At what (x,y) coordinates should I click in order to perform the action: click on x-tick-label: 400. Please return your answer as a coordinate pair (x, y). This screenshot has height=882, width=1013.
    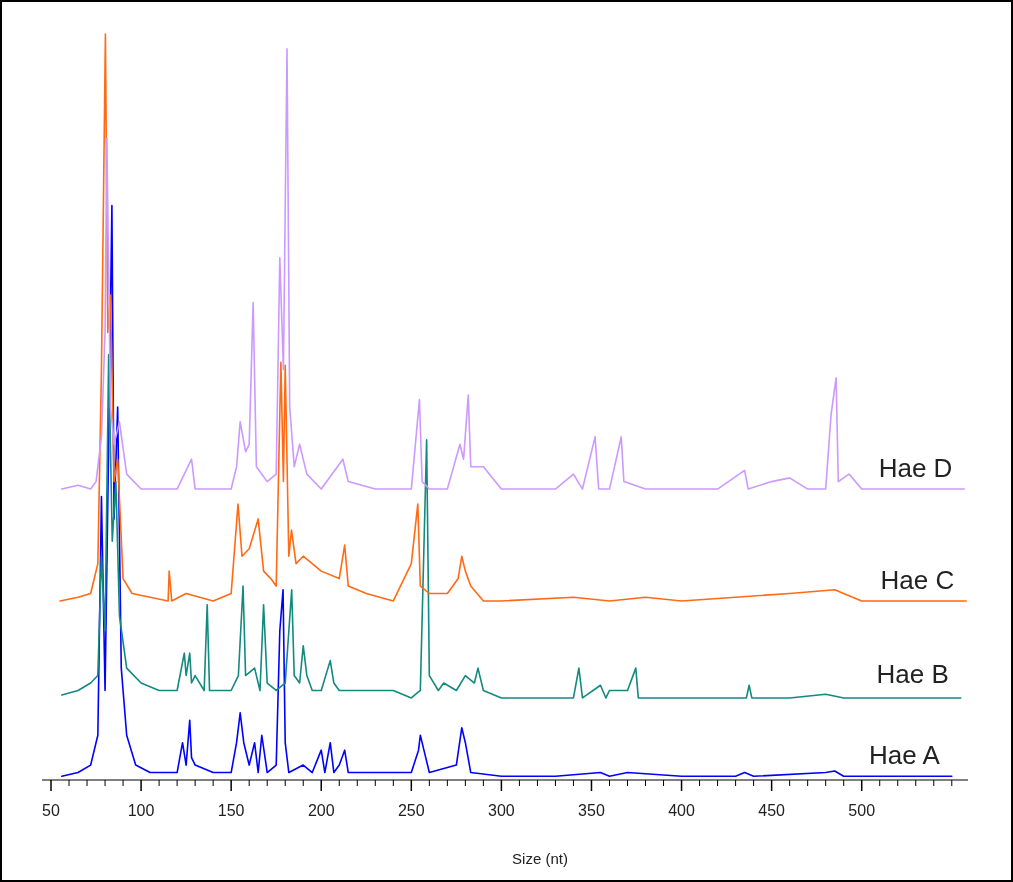
    Looking at the image, I should click on (681, 810).